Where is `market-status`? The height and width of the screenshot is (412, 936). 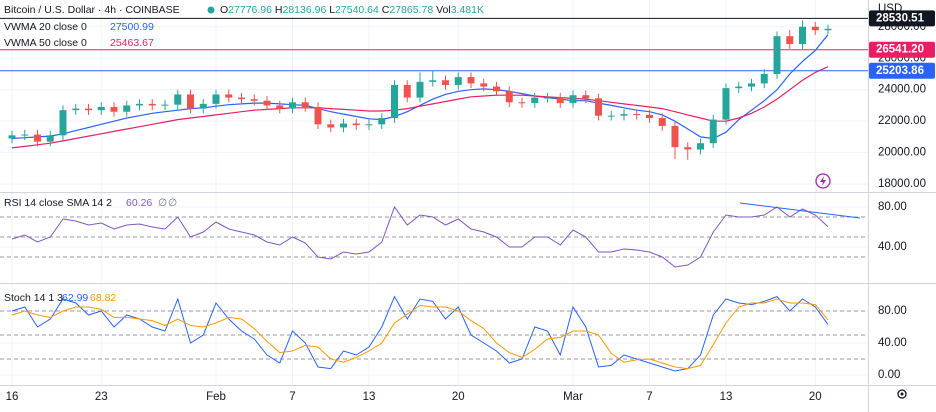 market-status is located at coordinates (211, 10).